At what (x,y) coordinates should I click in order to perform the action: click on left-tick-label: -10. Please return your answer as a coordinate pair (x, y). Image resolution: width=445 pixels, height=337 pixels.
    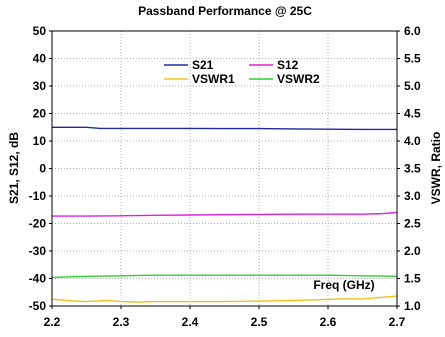
    Looking at the image, I should click on (38, 196).